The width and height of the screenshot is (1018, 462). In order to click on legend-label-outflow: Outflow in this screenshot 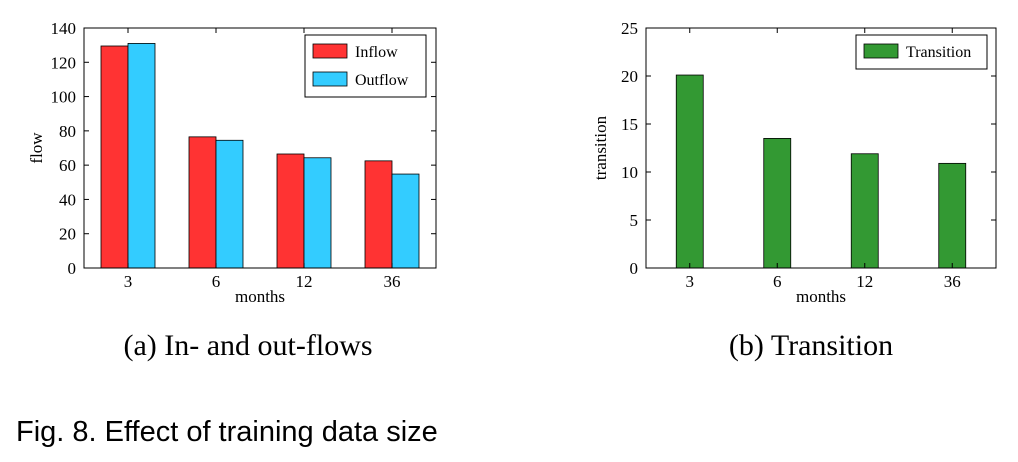, I will do `click(382, 80)`.